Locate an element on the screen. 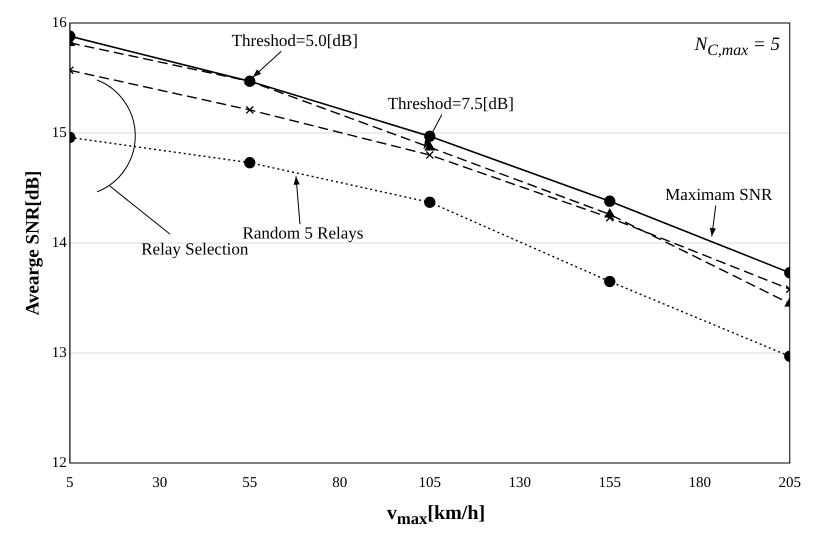  x-tick-label: 130 is located at coordinates (520, 482).